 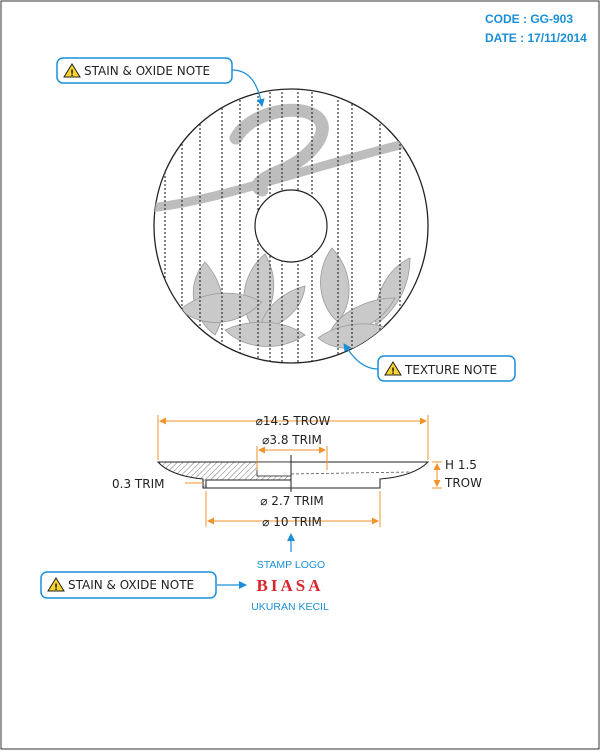 I want to click on note-stain-top-label: STAIN & OXIDE NOTE, so click(x=147, y=71).